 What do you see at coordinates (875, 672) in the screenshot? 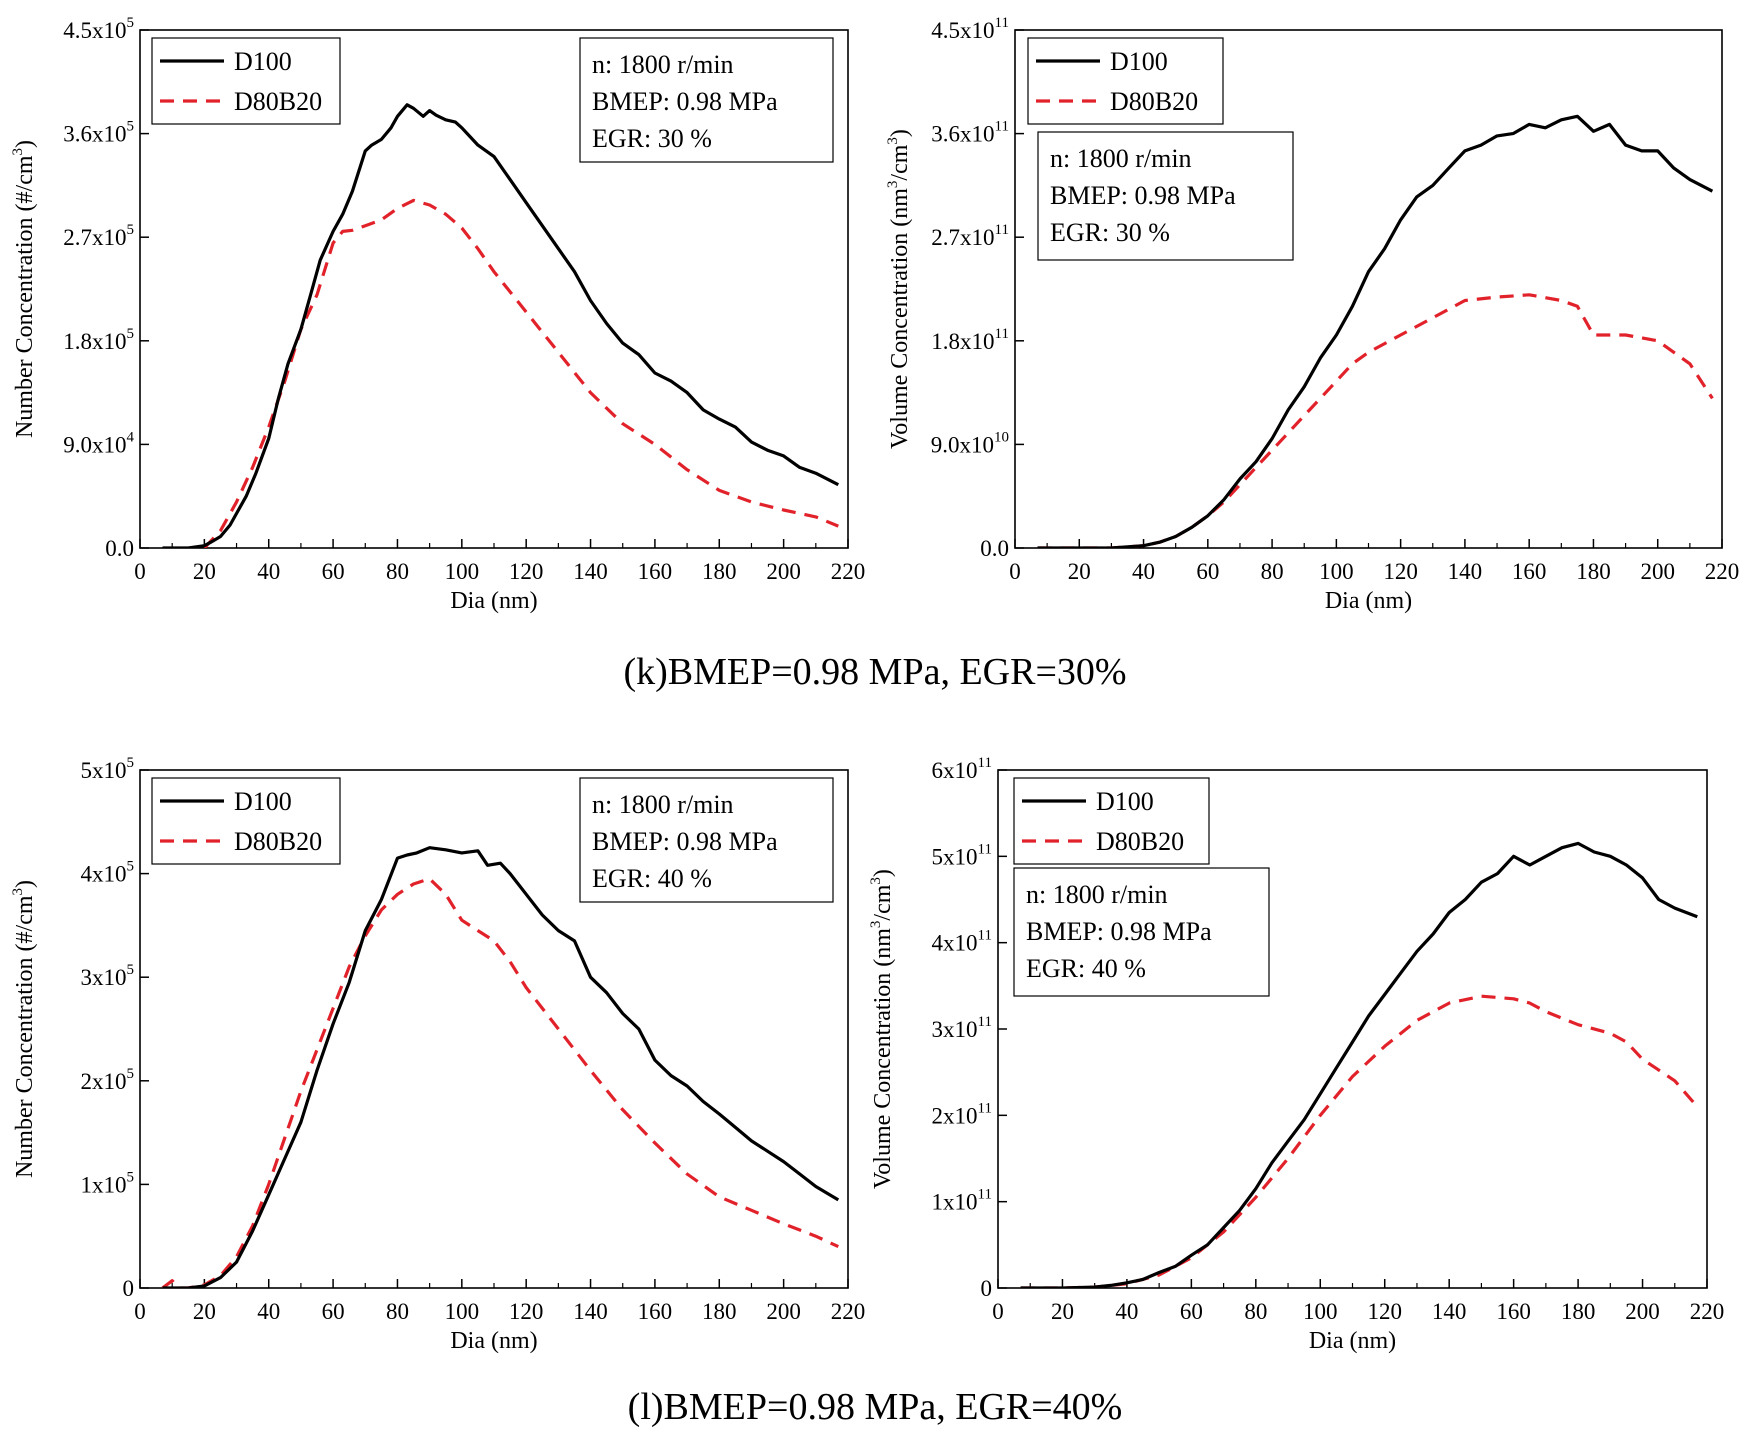
I see `caption-k: (k)BMEP=0.98 MPa, EGR=30%` at bounding box center [875, 672].